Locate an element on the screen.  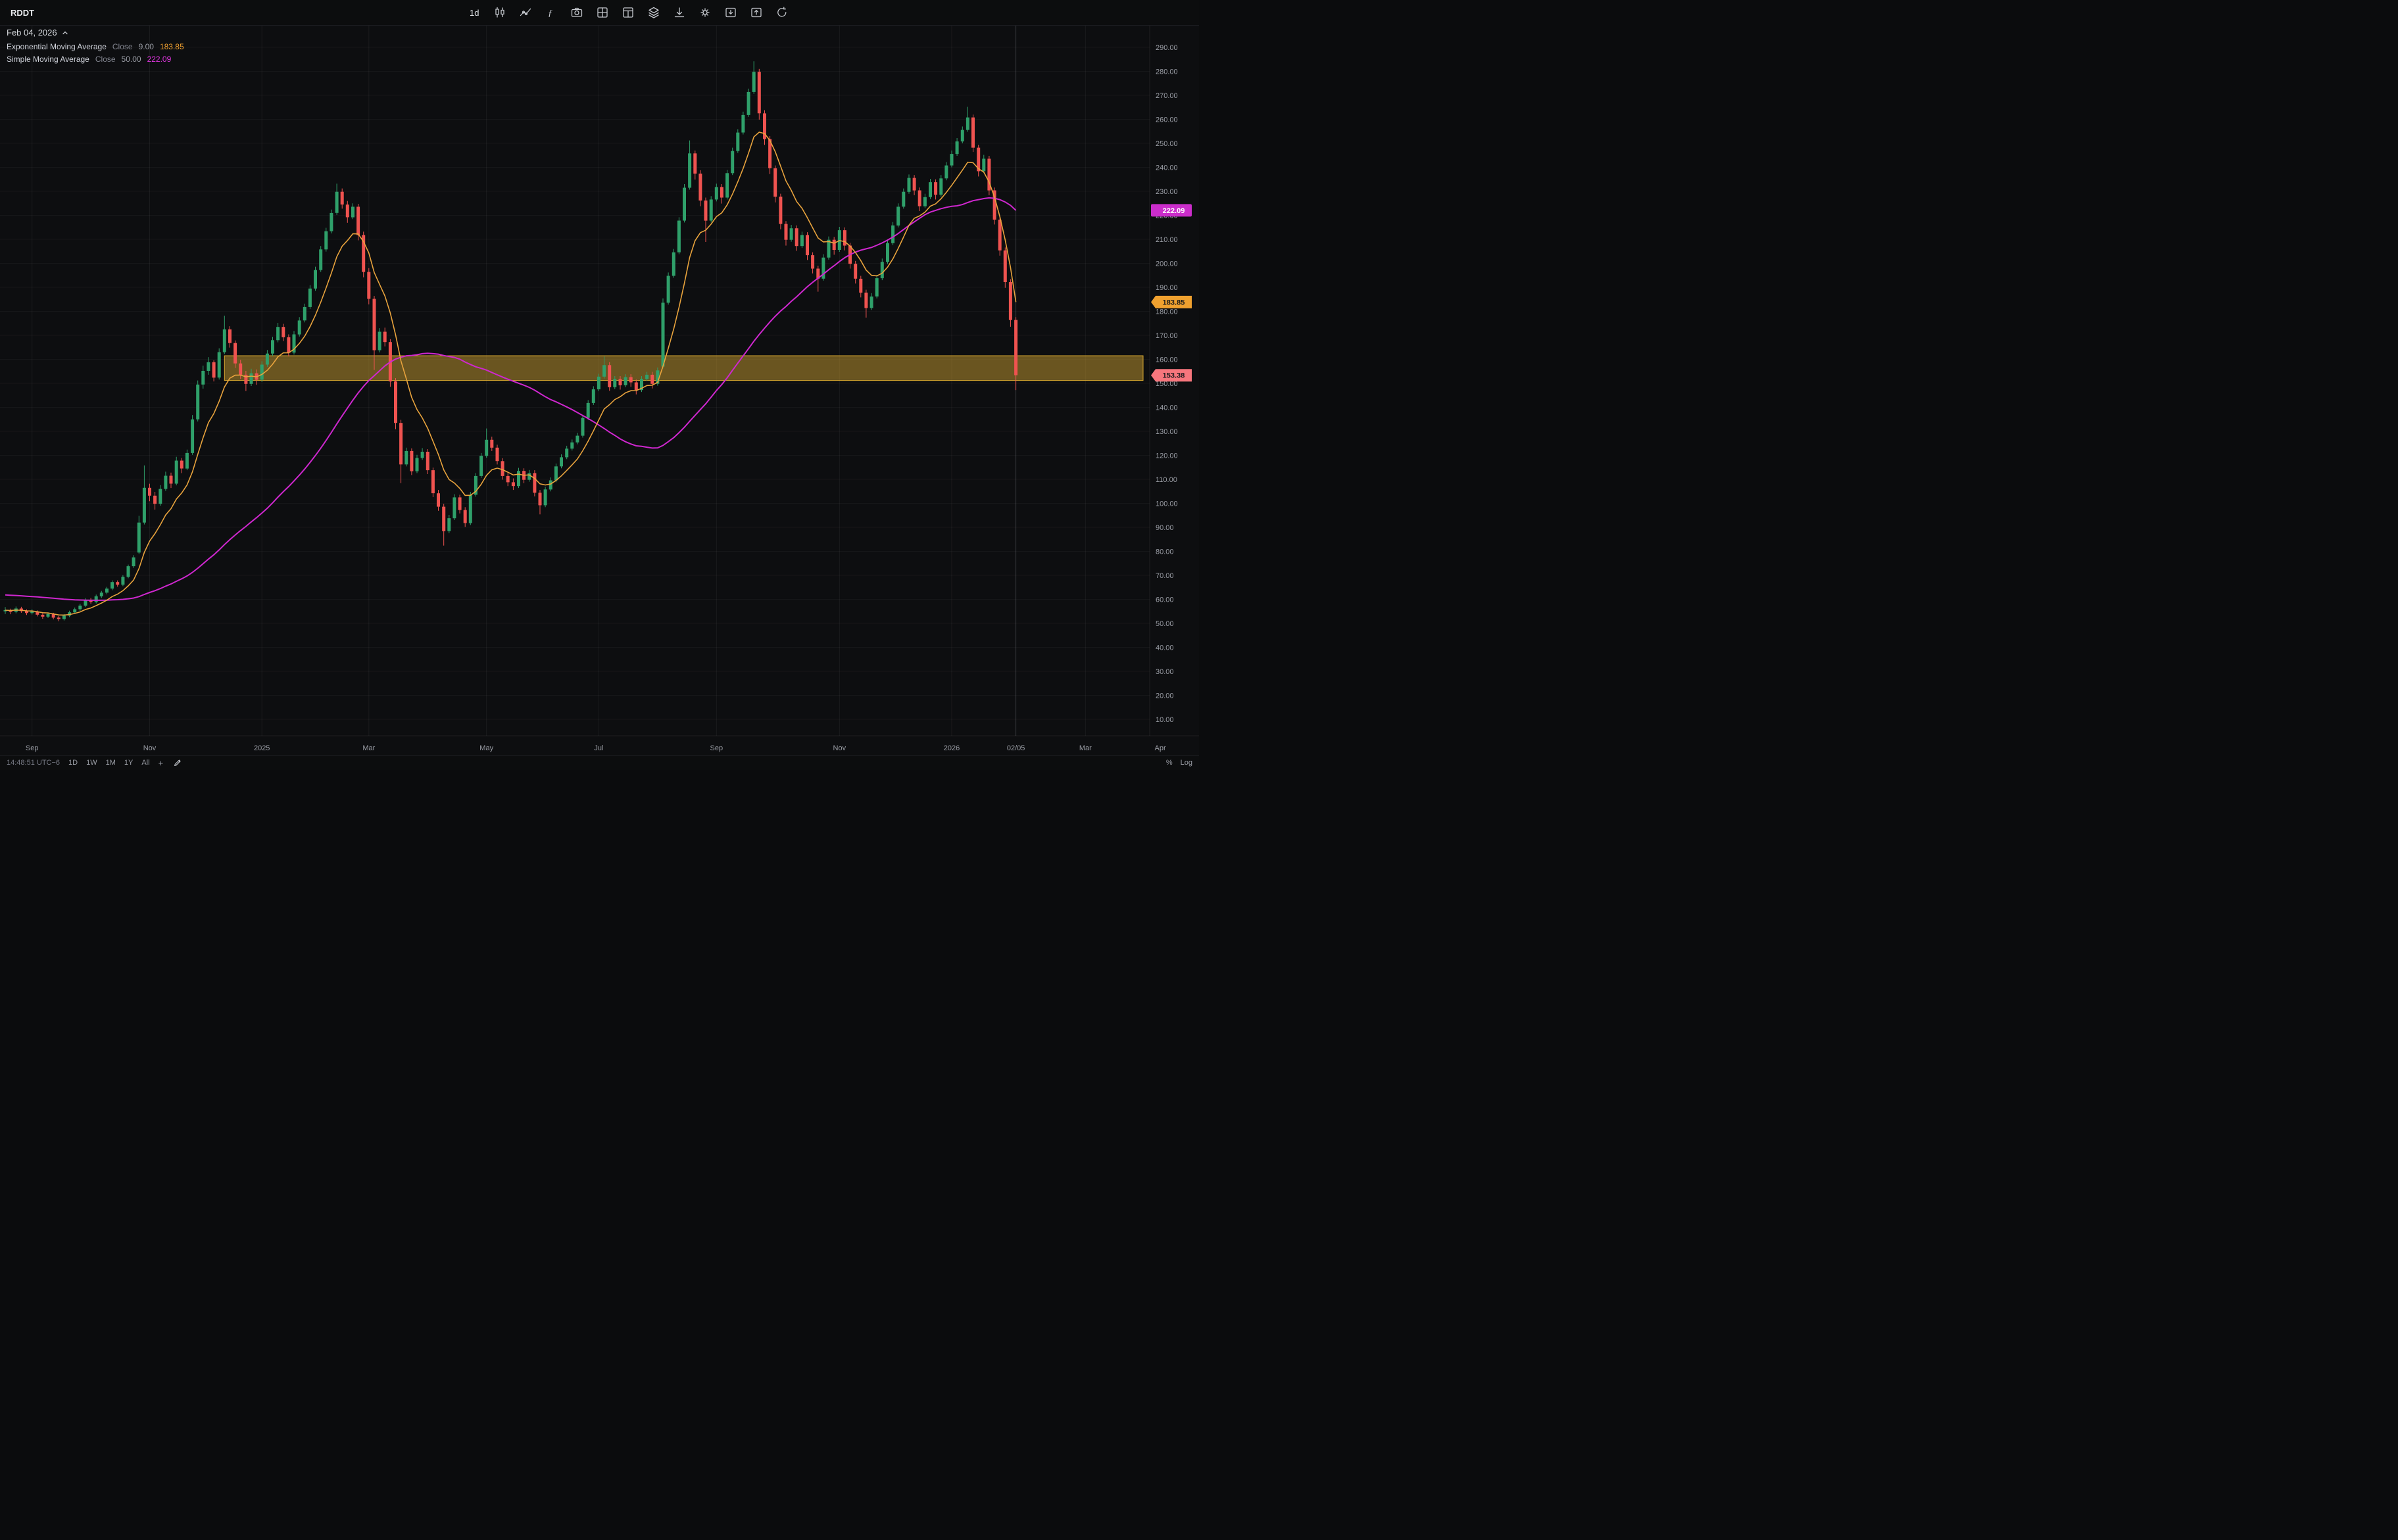
sma-price-badge is located at coordinates (1171, 210).